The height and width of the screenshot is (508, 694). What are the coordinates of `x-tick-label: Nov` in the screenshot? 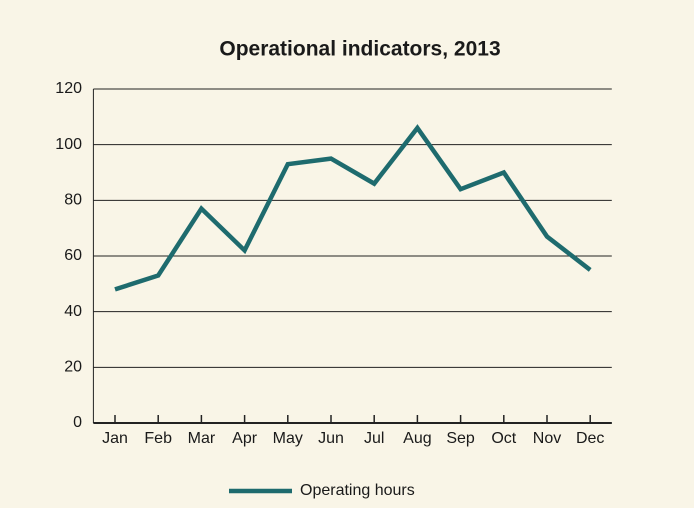 It's located at (547, 438).